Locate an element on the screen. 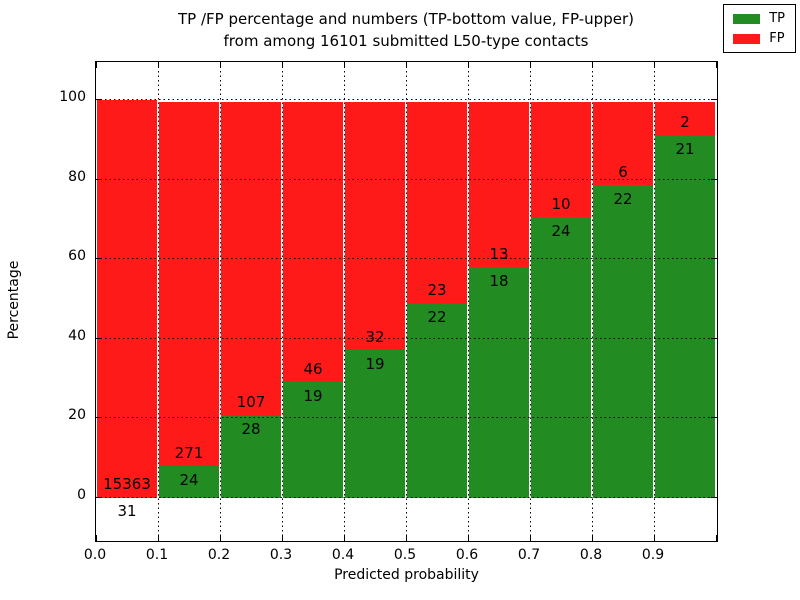 The height and width of the screenshot is (600, 800). x-tick-label: 0.1 is located at coordinates (157, 555).